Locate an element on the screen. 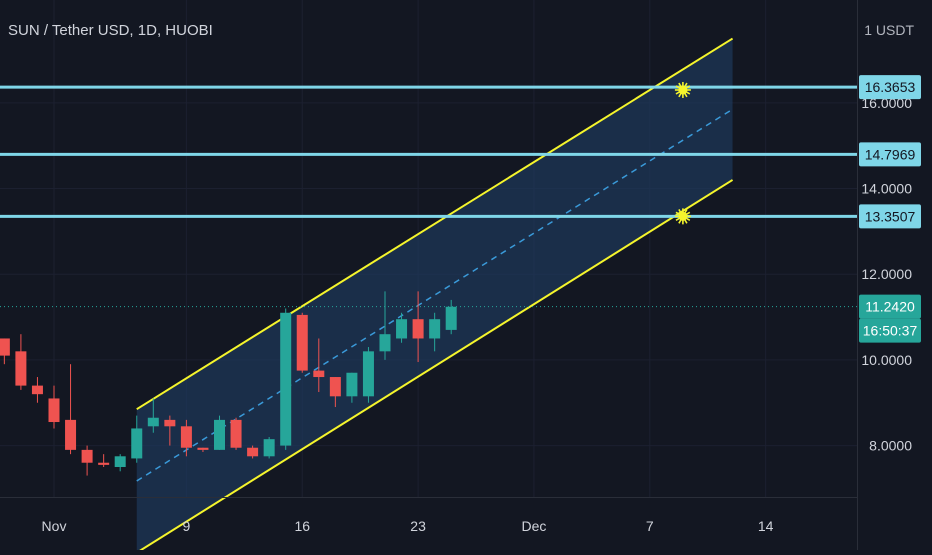 The height and width of the screenshot is (555, 932). level-price-tag: 14.7969 is located at coordinates (890, 154).